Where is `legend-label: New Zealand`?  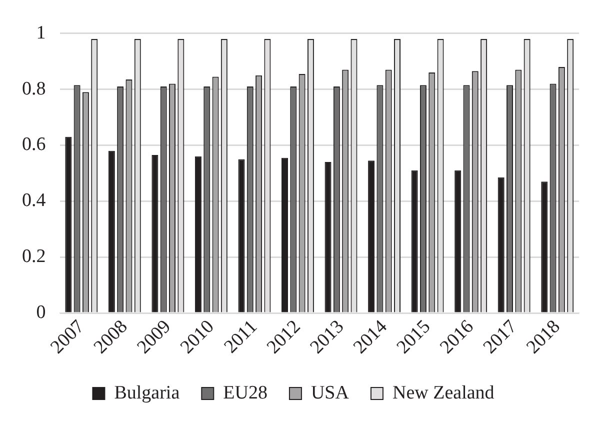
legend-label: New Zealand is located at coordinates (443, 393).